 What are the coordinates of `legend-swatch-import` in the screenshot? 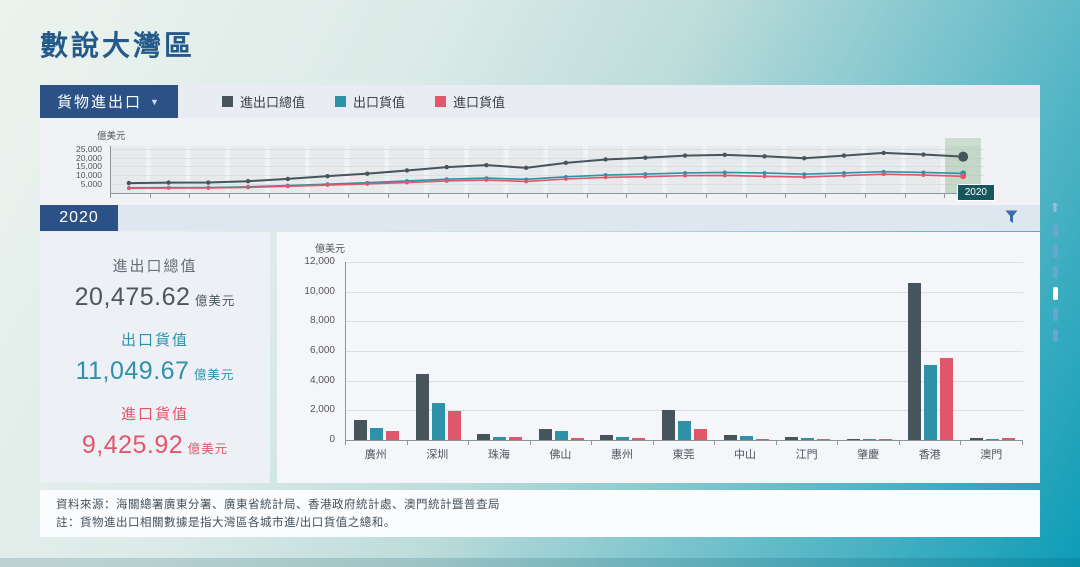 It's located at (441, 101).